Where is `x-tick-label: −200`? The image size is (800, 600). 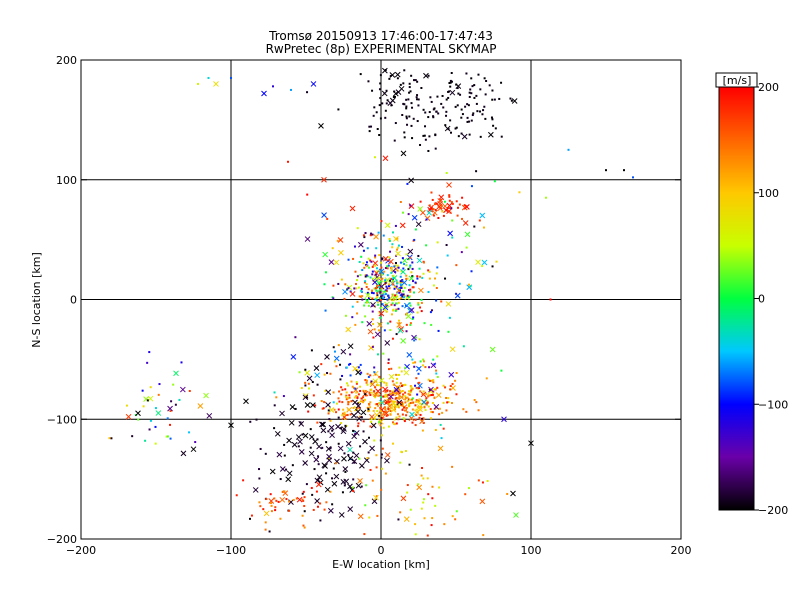
x-tick-label: −200 is located at coordinates (81, 550).